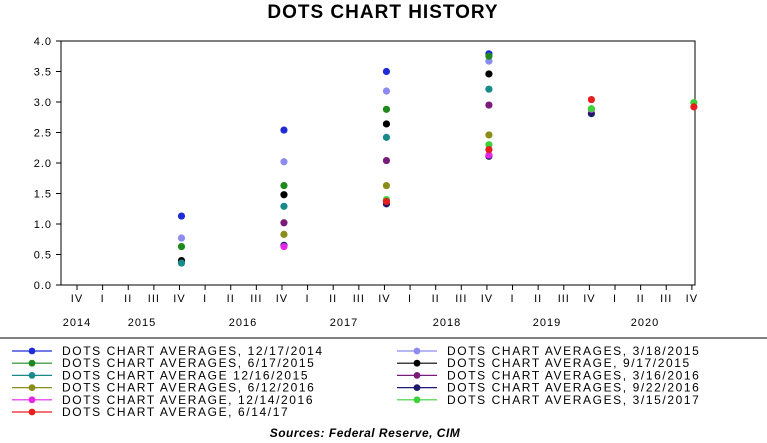 This screenshot has height=443, width=767. What do you see at coordinates (43, 73) in the screenshot?
I see `y-tick-label: 3.5` at bounding box center [43, 73].